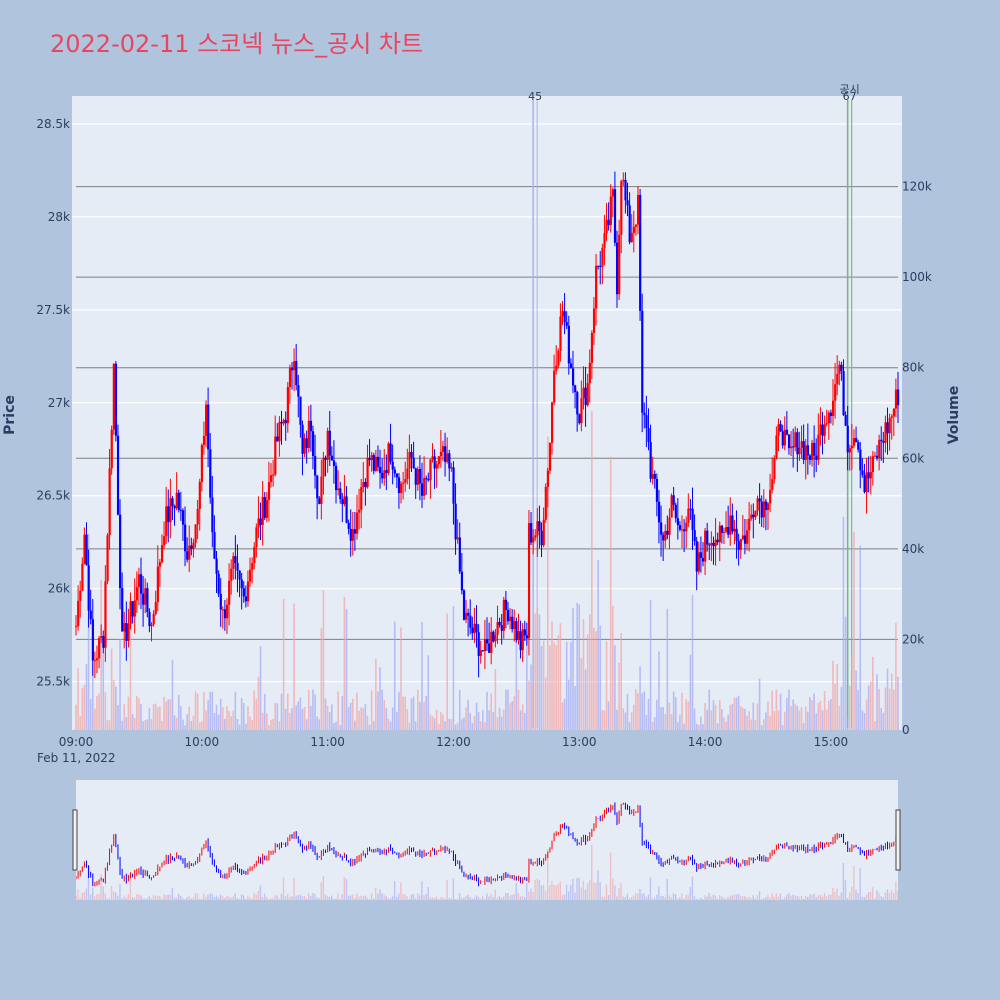 The width and height of the screenshot is (1000, 1000). I want to click on volume-tick-label: 80k, so click(913, 368).